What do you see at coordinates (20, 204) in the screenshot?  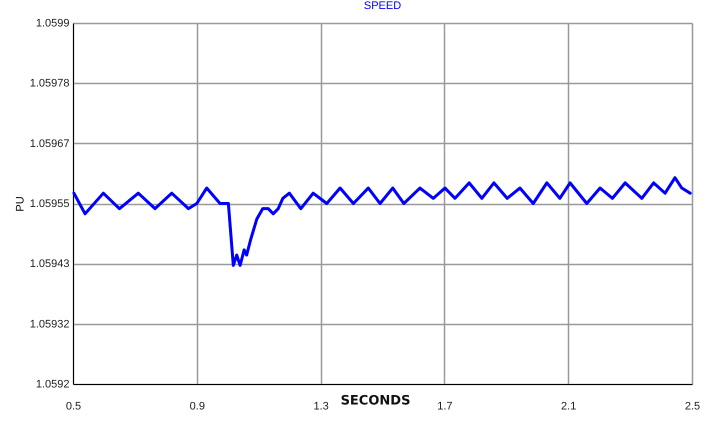 I see `y-axis-title: PU` at bounding box center [20, 204].